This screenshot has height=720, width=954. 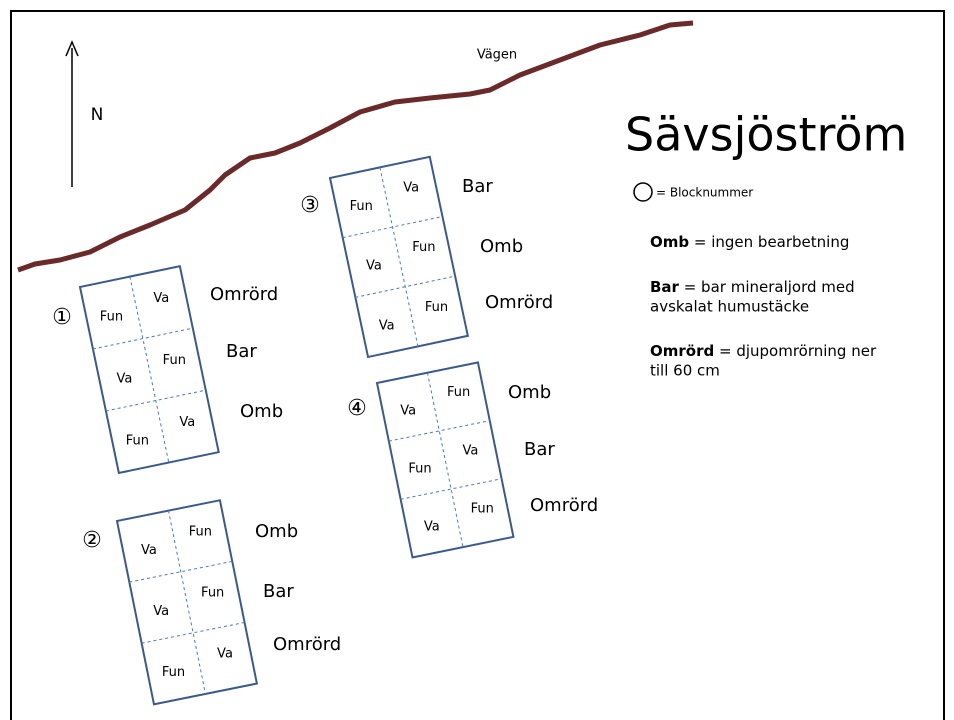 What do you see at coordinates (97, 115) in the screenshot?
I see `north-label: N` at bounding box center [97, 115].